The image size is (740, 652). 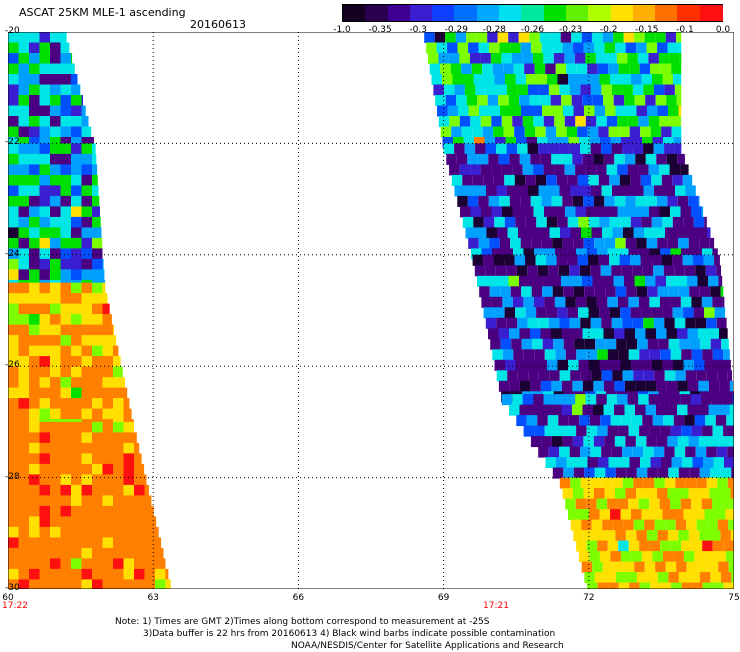 I want to click on product-title: ASCAT 25KM MLE-1 ascending, so click(x=102, y=12).